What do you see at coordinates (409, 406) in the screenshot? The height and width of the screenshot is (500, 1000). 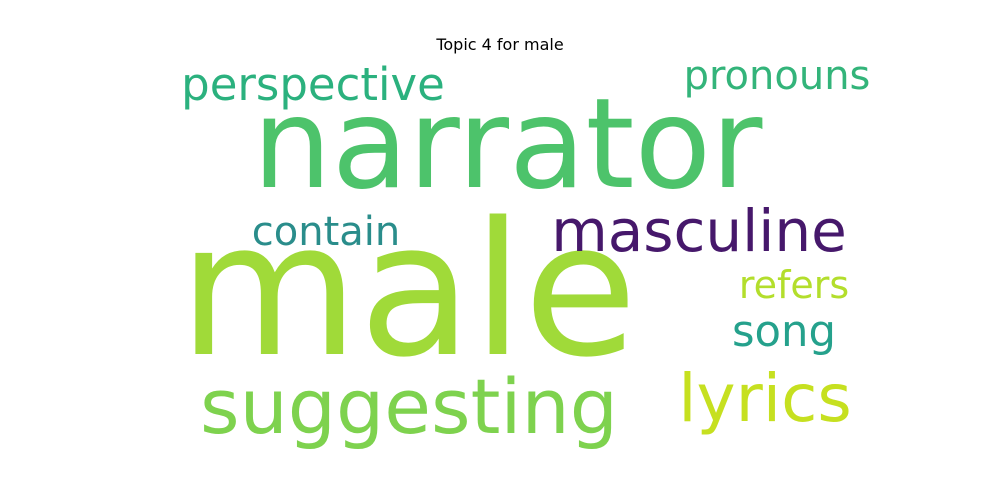 I see `word-suggesting: suggesting` at bounding box center [409, 406].